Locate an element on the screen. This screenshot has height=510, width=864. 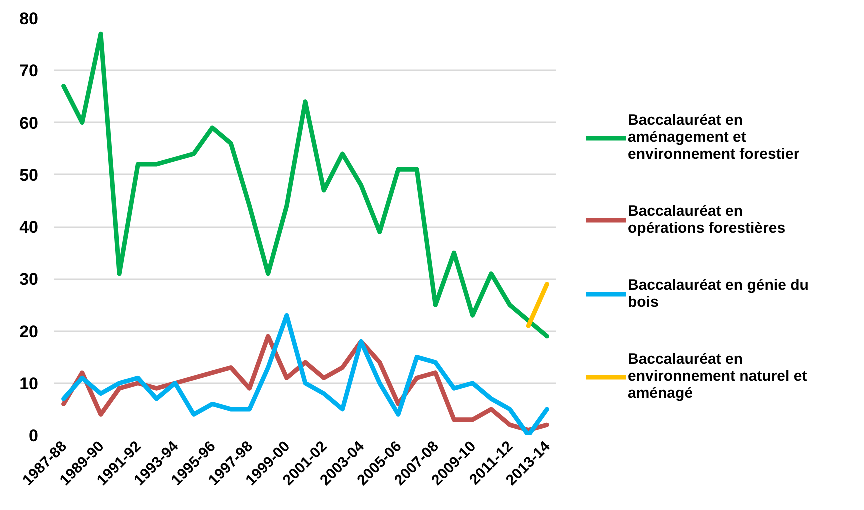
legend-label: Baccalauréat en génie du bois is located at coordinates (718, 294).